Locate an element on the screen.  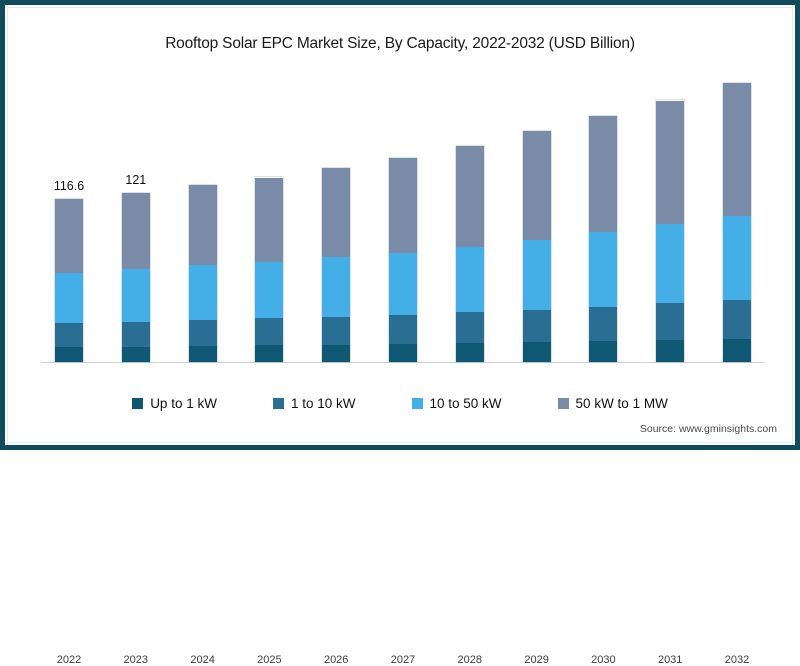
stacked-bar-2023 is located at coordinates (135, 277).